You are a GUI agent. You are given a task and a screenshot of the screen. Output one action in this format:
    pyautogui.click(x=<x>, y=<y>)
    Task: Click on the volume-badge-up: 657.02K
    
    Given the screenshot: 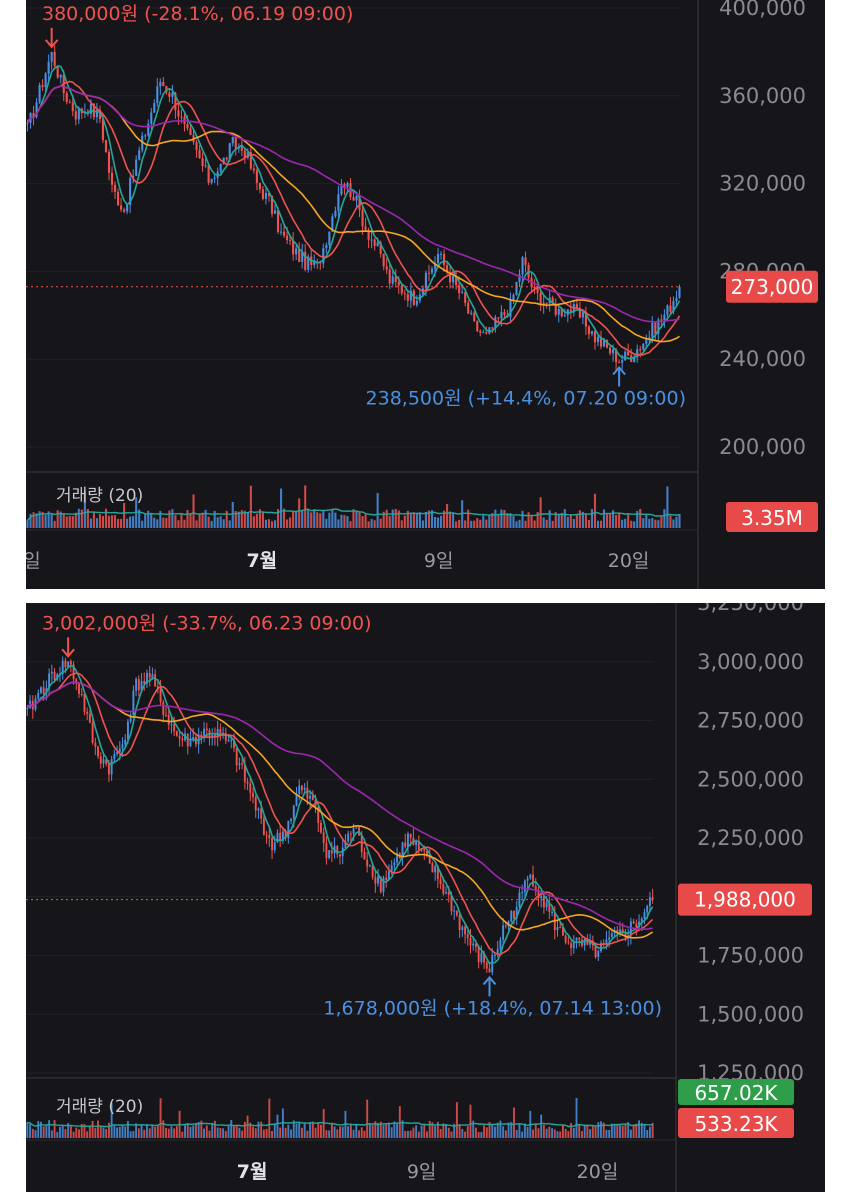 What is the action you would take?
    pyautogui.click(x=736, y=1092)
    